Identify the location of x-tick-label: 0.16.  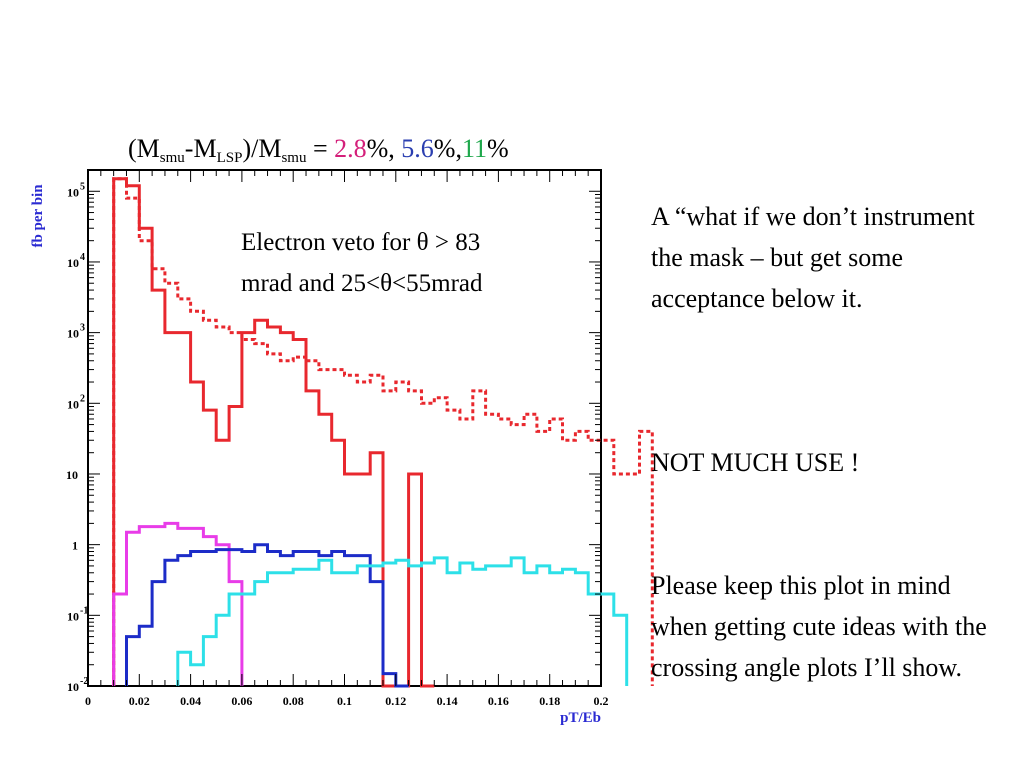
(498, 701).